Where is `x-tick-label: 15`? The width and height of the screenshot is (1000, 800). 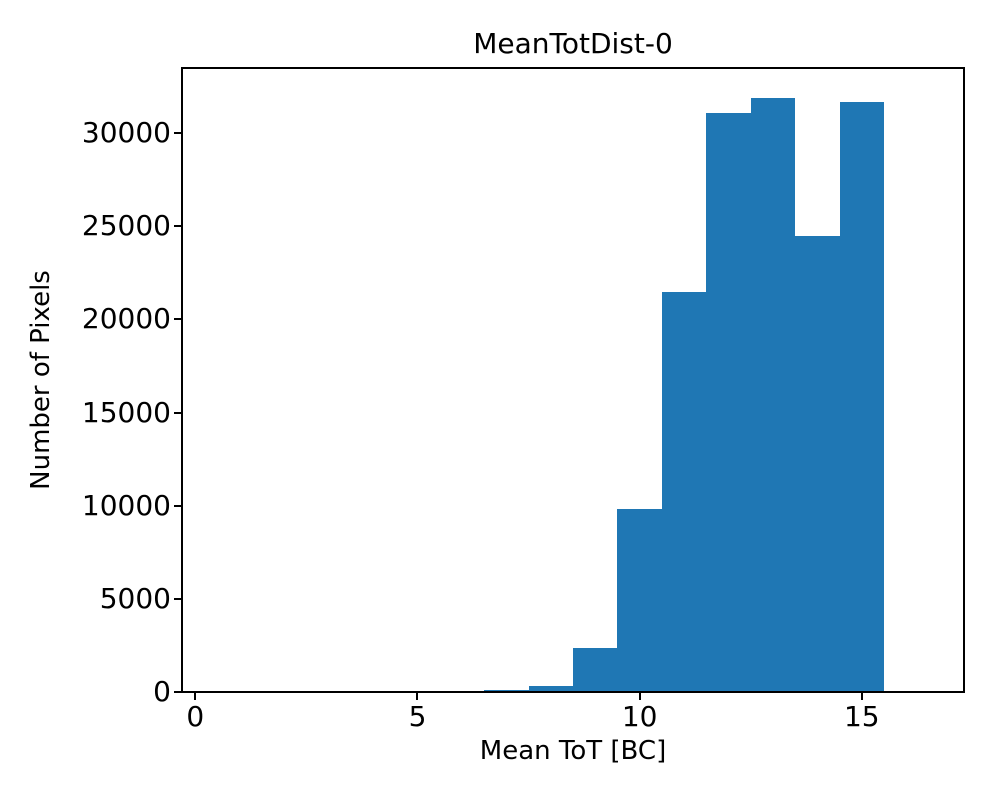
x-tick-label: 15 is located at coordinates (861, 716).